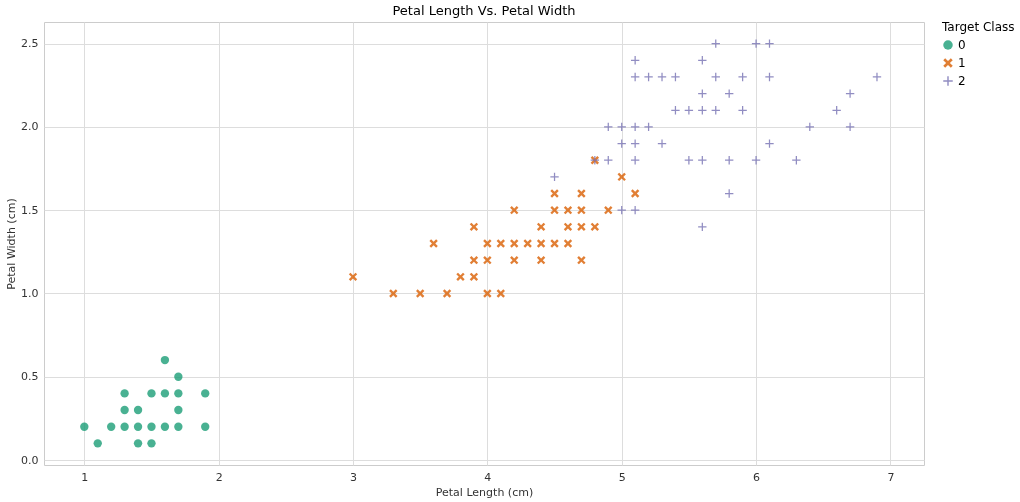 The height and width of the screenshot is (502, 1020). Describe the element at coordinates (891, 477) in the screenshot. I see `x-tick-label: 7` at that location.